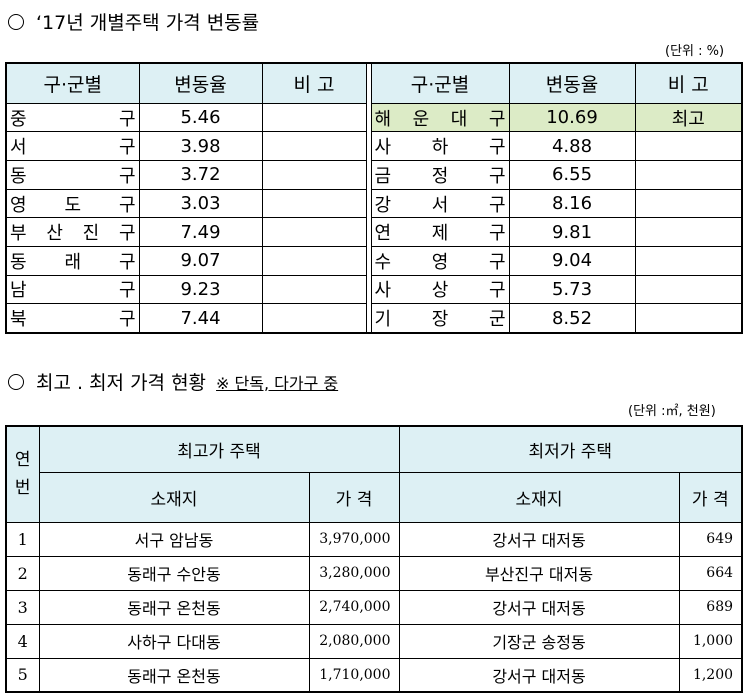  What do you see at coordinates (374, 175) in the screenshot?
I see `table-row: 동 구 3.72 금 정 구 6.55` at bounding box center [374, 175].